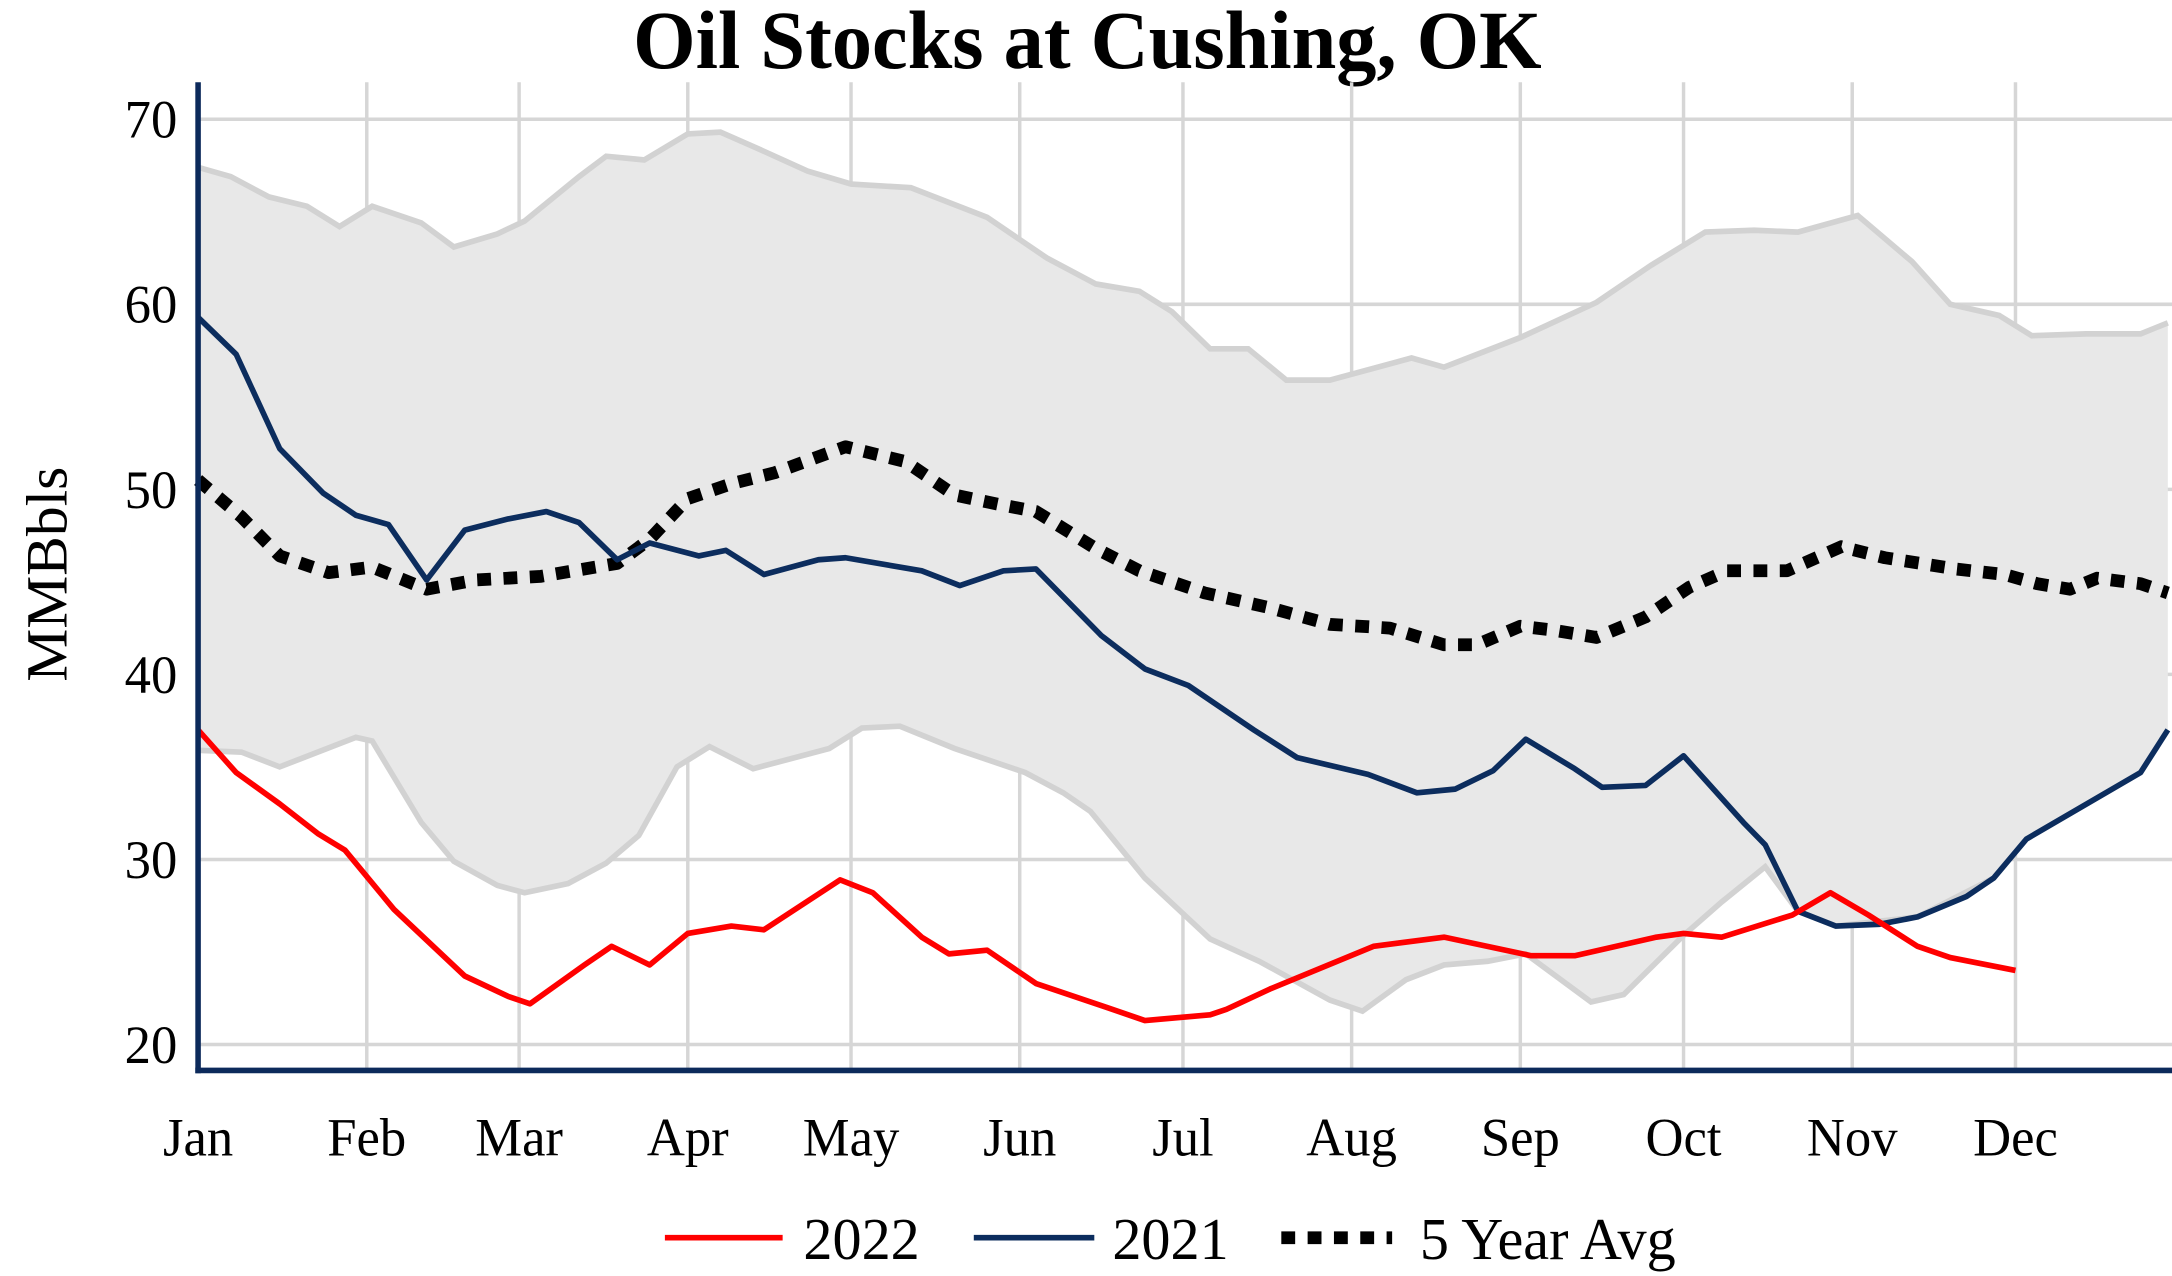 The height and width of the screenshot is (1276, 2172). I want to click on legend-label: 2021, so click(1170, 1239).